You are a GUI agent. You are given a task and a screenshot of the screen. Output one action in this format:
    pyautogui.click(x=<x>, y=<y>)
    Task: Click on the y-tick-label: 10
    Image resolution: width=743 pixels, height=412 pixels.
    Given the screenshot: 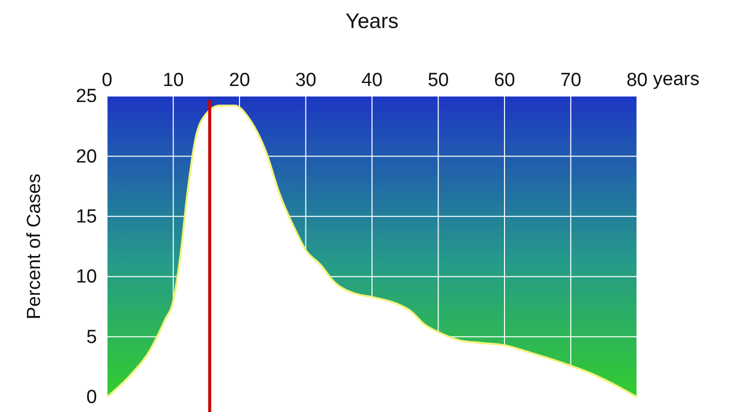 What is the action you would take?
    pyautogui.click(x=86, y=277)
    